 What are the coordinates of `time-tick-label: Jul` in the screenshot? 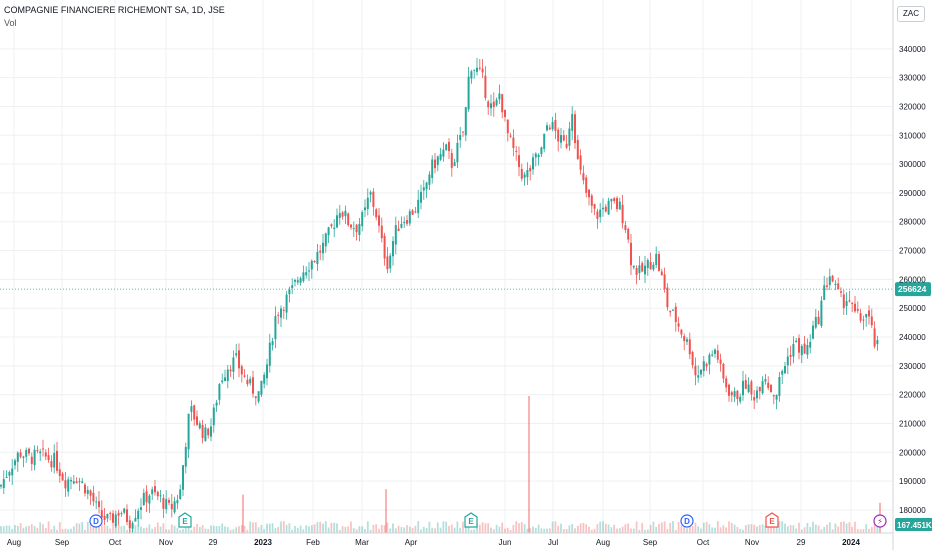 It's located at (553, 542).